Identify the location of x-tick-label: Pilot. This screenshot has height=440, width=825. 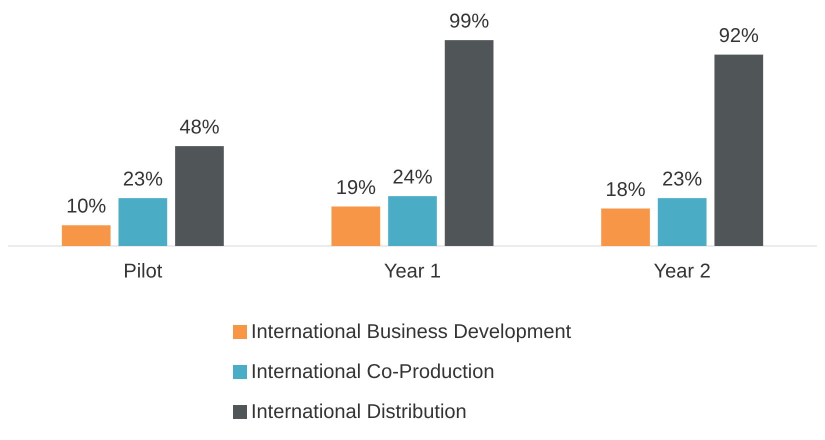
(143, 271).